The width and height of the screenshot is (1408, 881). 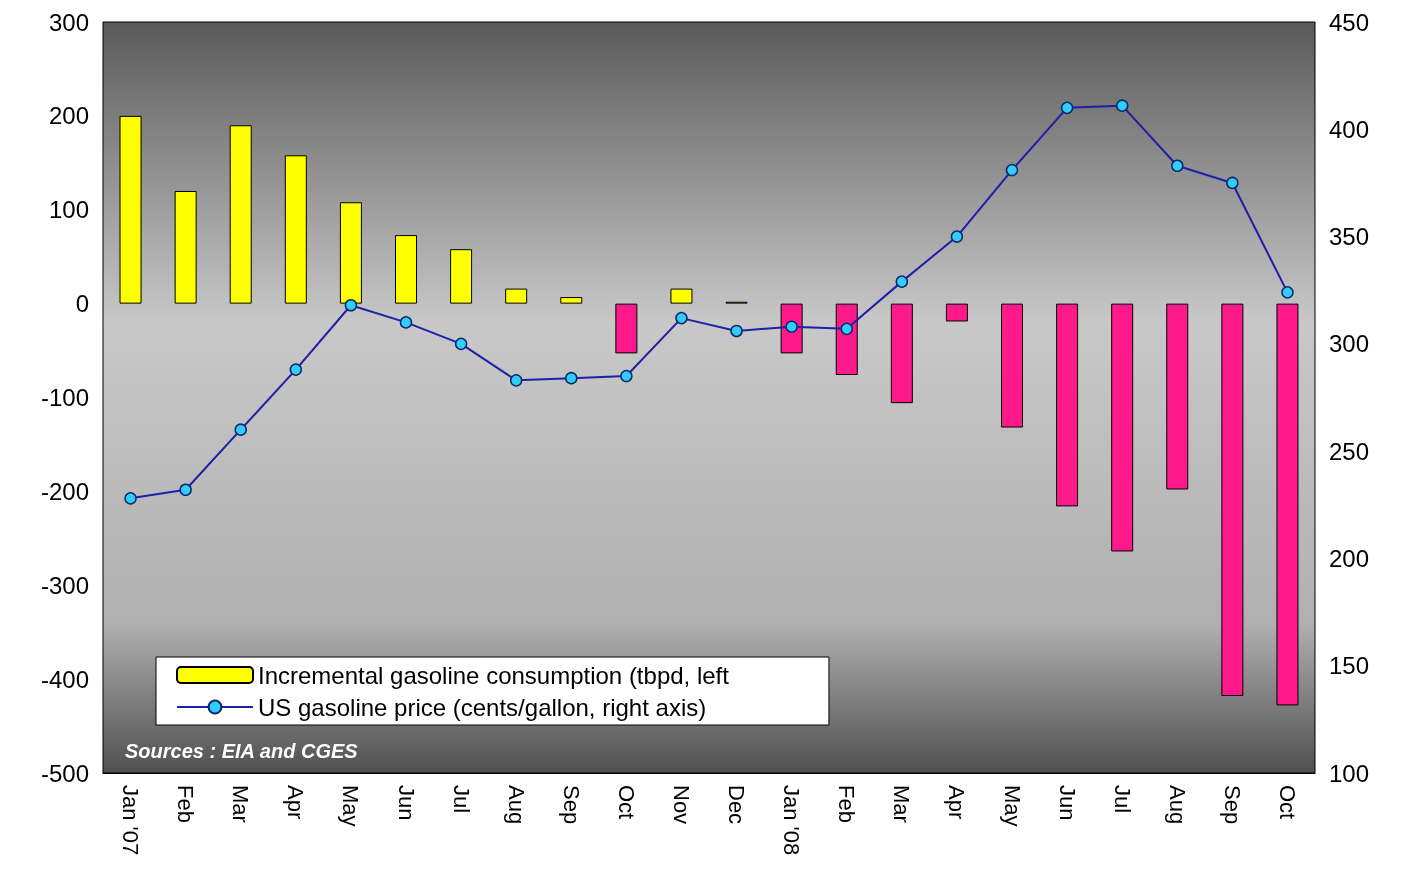 What do you see at coordinates (64, 773) in the screenshot?
I see `y-tick-label: -500` at bounding box center [64, 773].